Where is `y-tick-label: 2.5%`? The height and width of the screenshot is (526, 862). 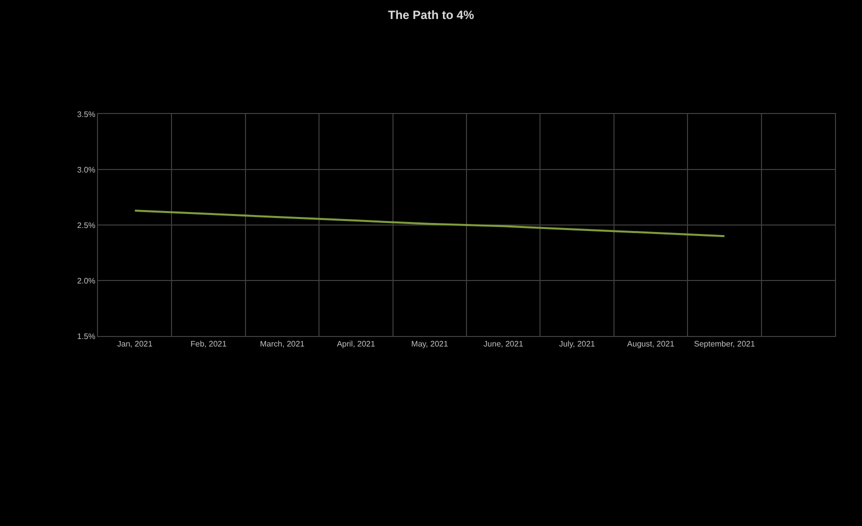 y-tick-label: 2.5% is located at coordinates (86, 225).